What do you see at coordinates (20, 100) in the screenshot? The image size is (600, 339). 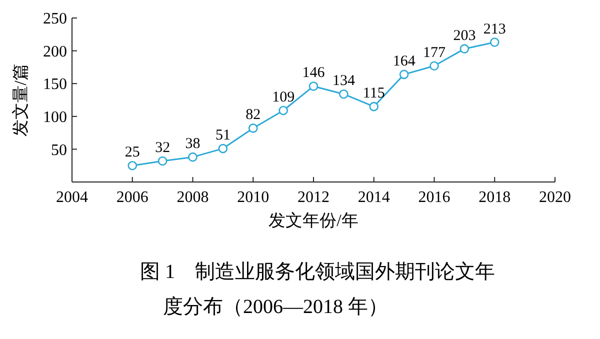 I see `y-axis-title: 发文量/篇` at bounding box center [20, 100].